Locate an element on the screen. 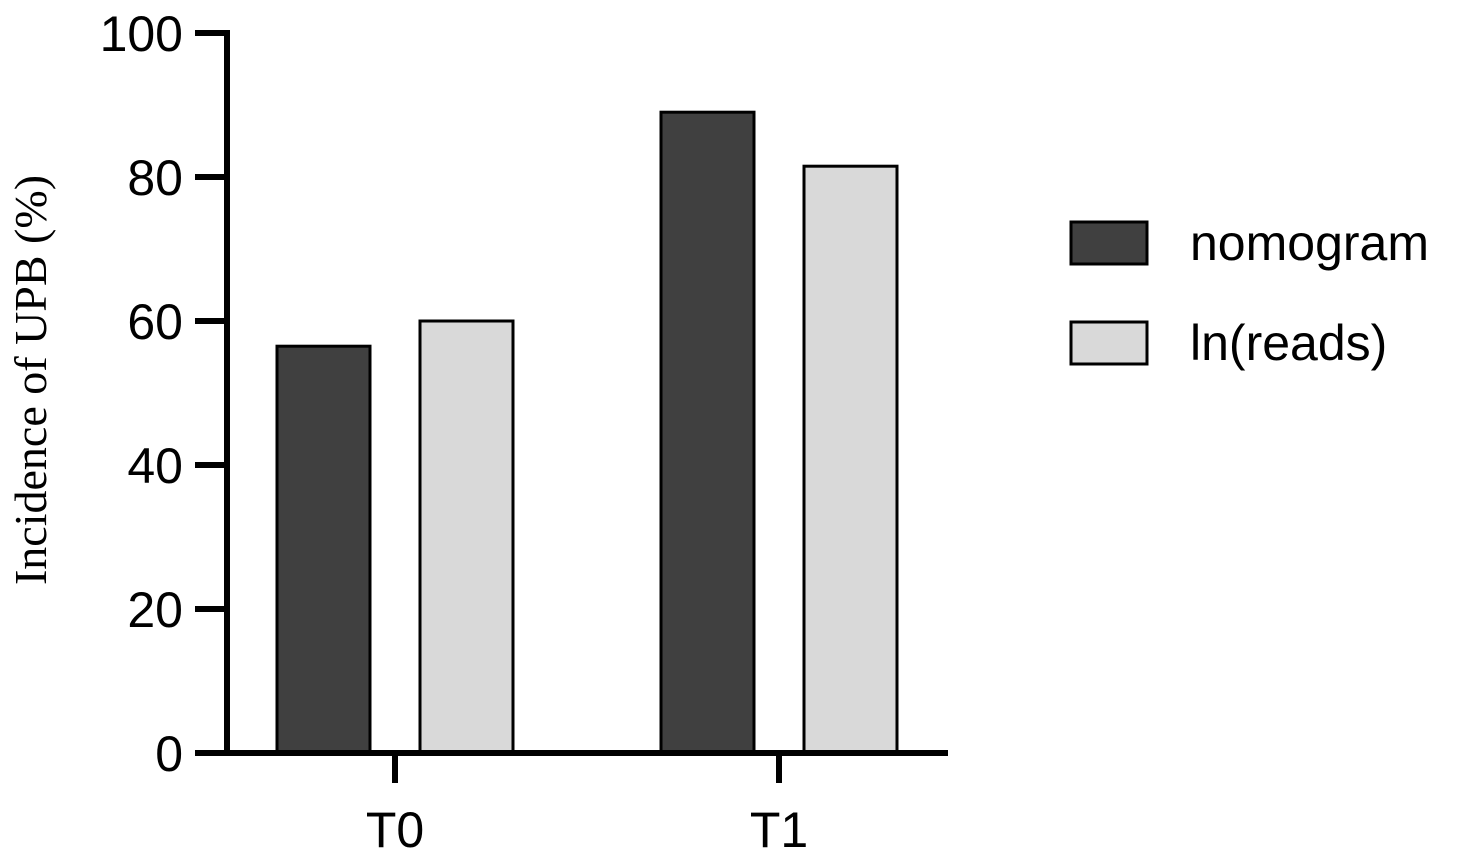 This screenshot has width=1476, height=855. x-ticks-group: T0 T1 is located at coordinates (587, 804).